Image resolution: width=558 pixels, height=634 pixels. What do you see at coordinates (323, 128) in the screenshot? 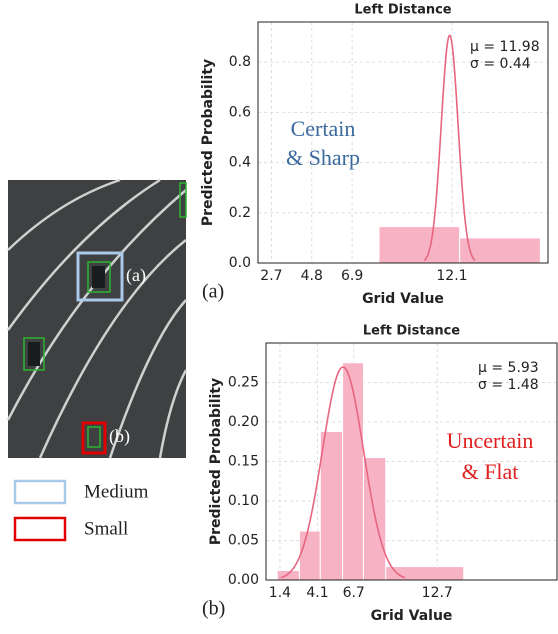
I see `annotation: Certain` at bounding box center [323, 128].